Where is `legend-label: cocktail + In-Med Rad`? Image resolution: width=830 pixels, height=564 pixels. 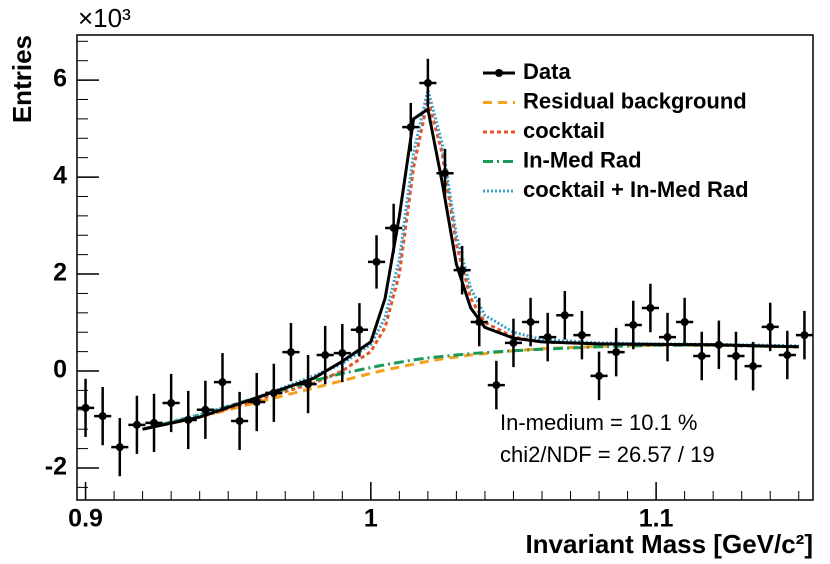
legend-label: cocktail + In-Med Rad is located at coordinates (636, 189).